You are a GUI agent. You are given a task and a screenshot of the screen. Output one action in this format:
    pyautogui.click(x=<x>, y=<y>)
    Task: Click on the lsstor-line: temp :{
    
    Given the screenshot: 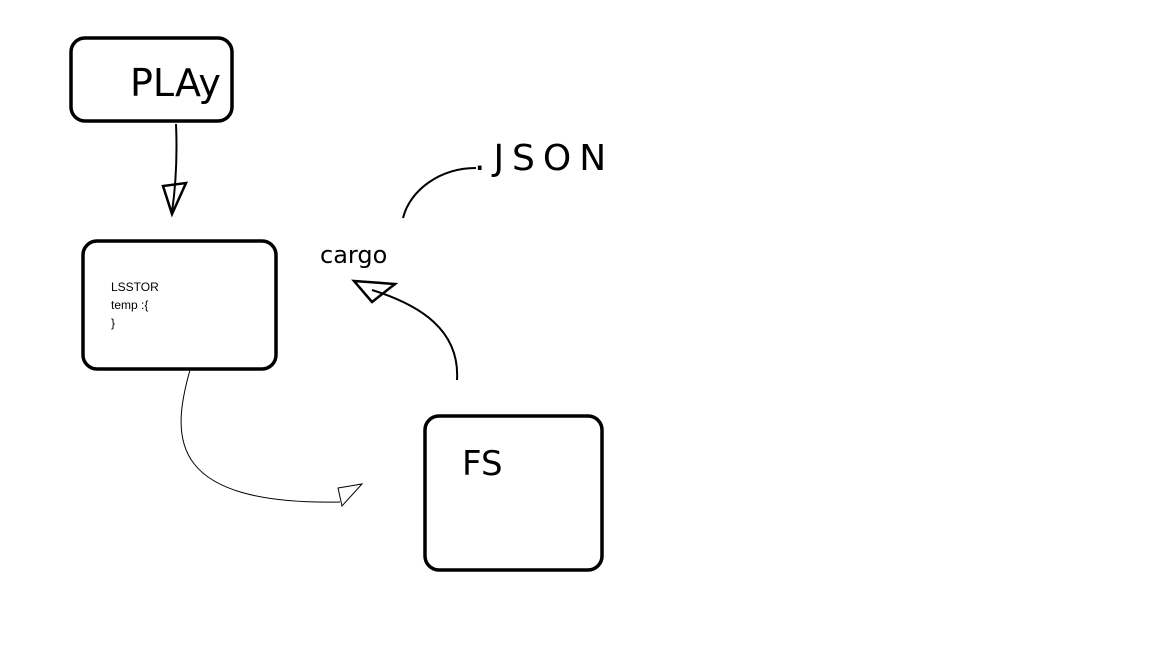 What is the action you would take?
    pyautogui.click(x=129, y=305)
    